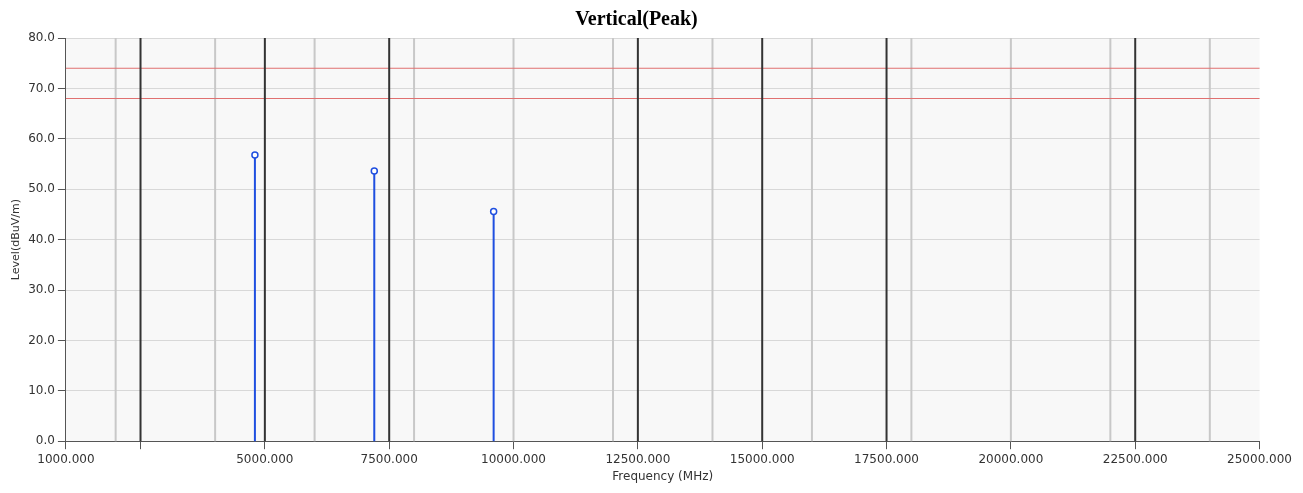 This screenshot has width=1303, height=493. I want to click on x-tick-label: 22500.000, so click(1135, 458).